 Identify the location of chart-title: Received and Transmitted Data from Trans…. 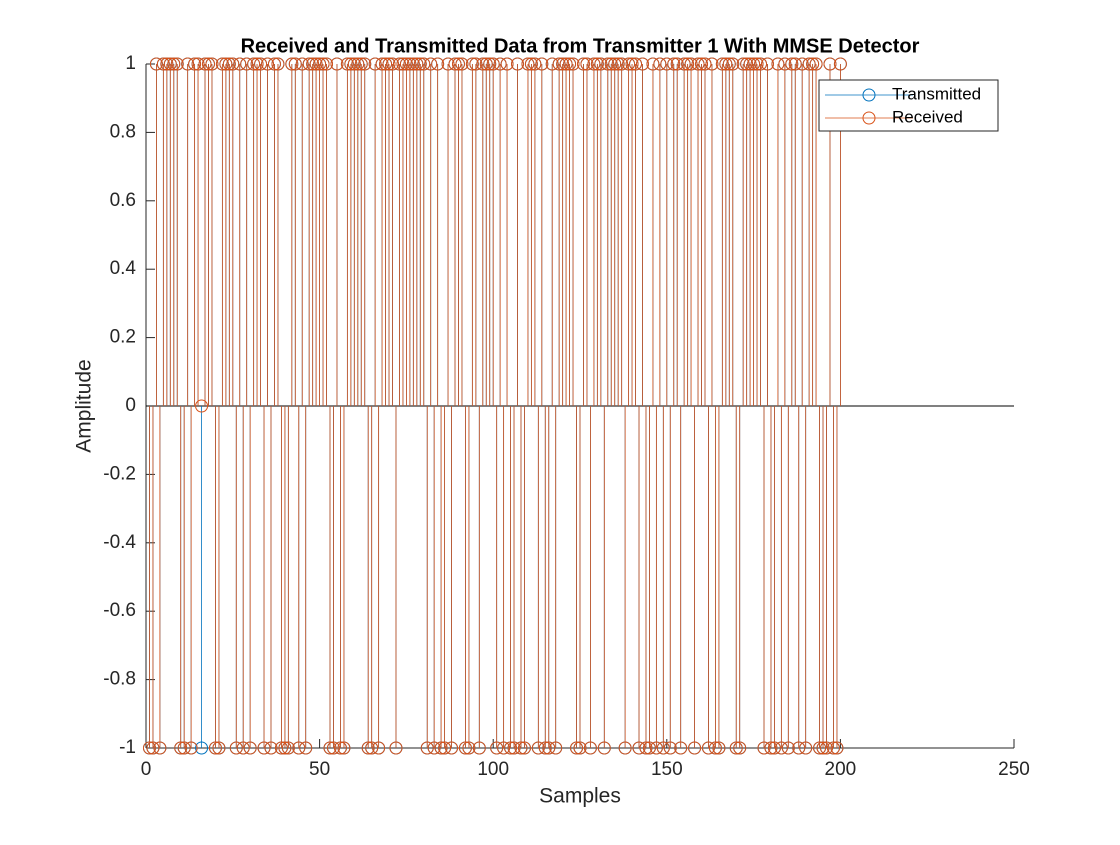
(580, 46).